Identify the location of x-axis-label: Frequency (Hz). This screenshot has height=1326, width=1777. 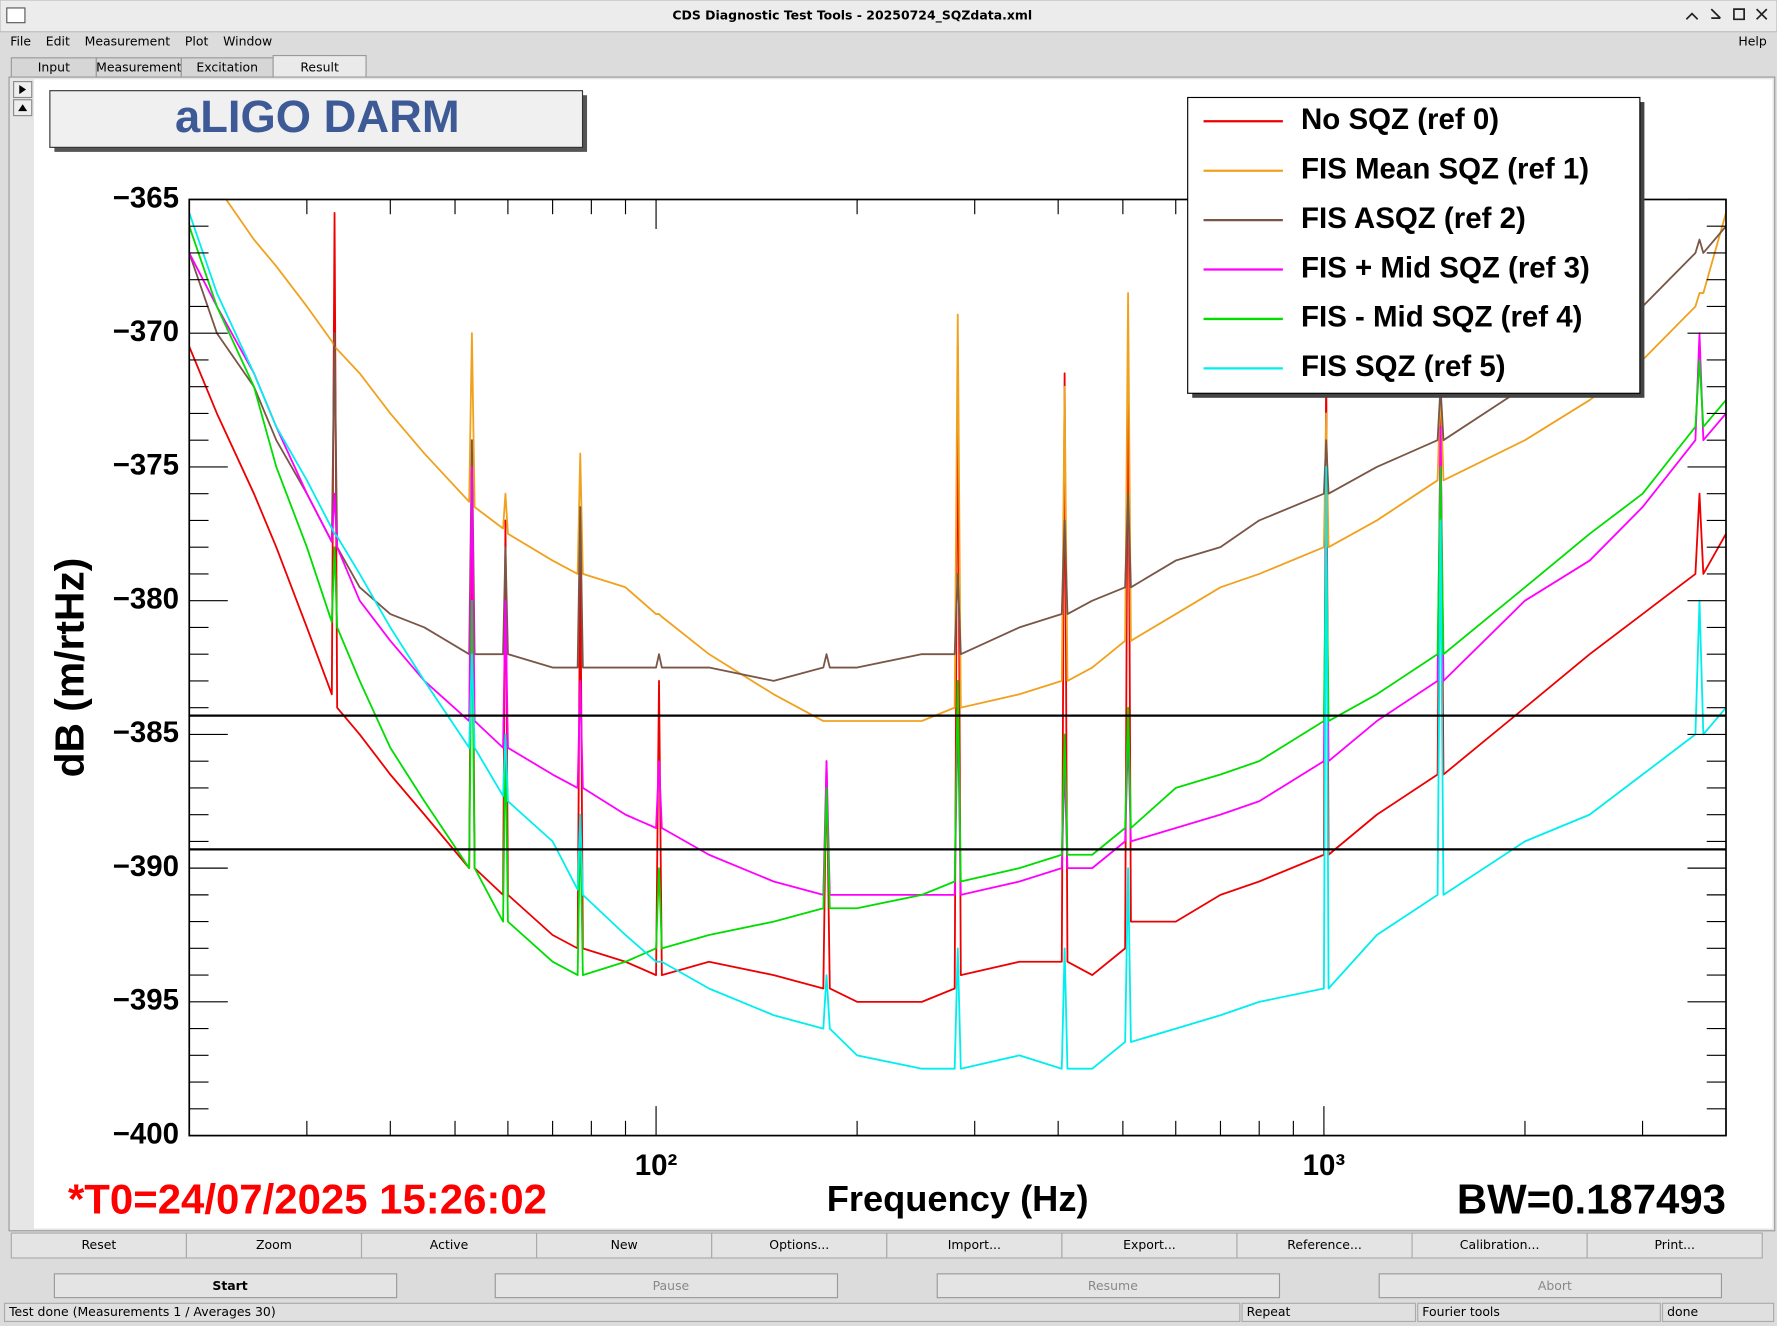
(958, 1198).